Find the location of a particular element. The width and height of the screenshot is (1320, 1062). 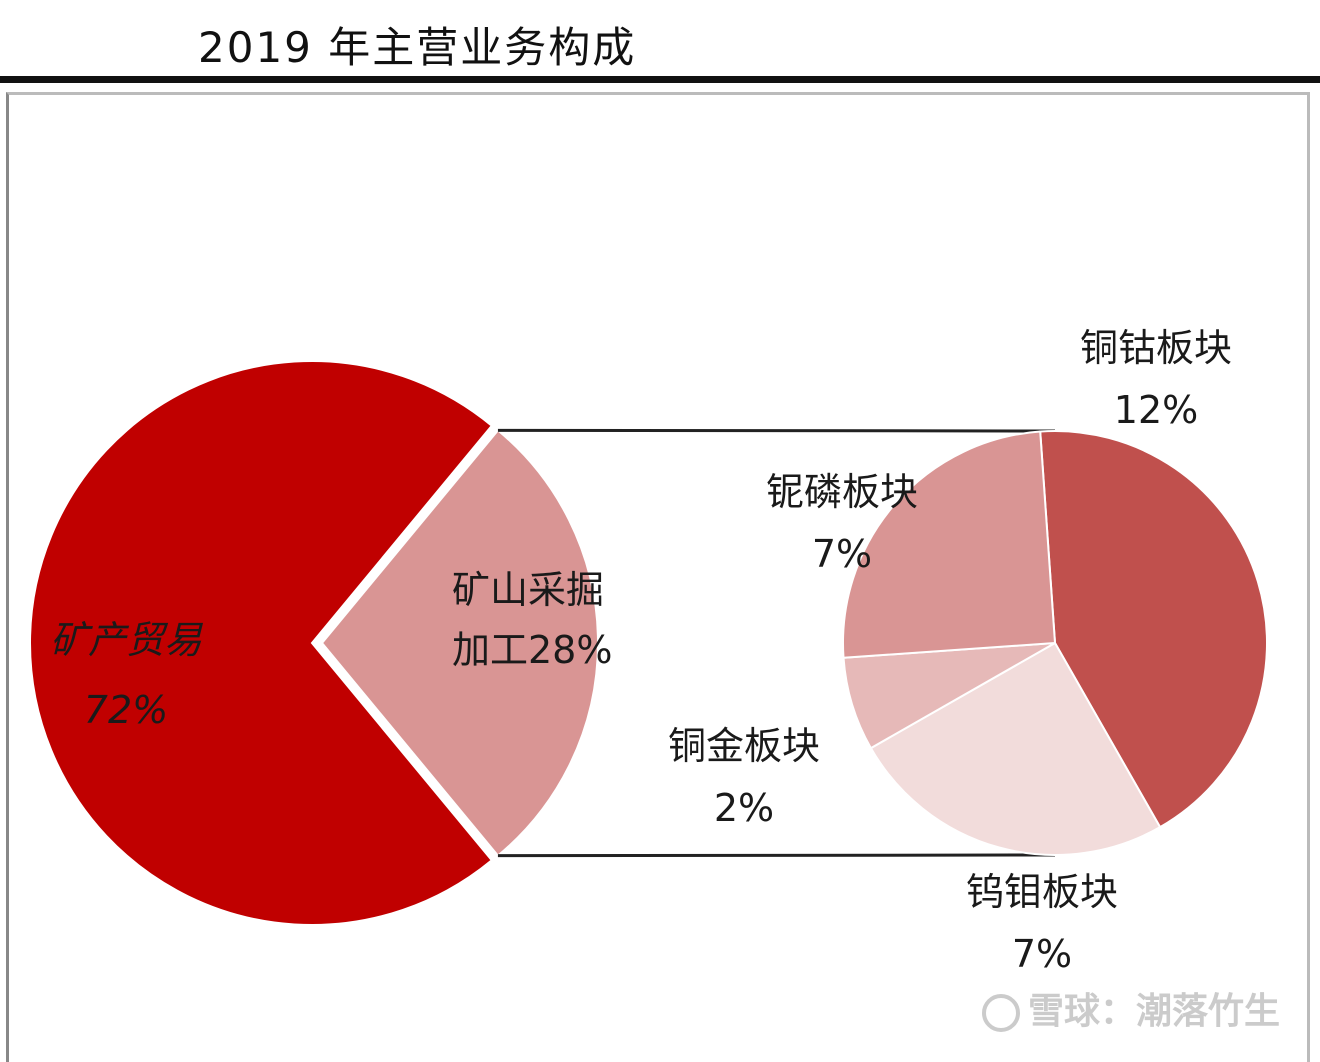

label-copper-cobalt: 铜钴板块 12% is located at coordinates (1156, 379).